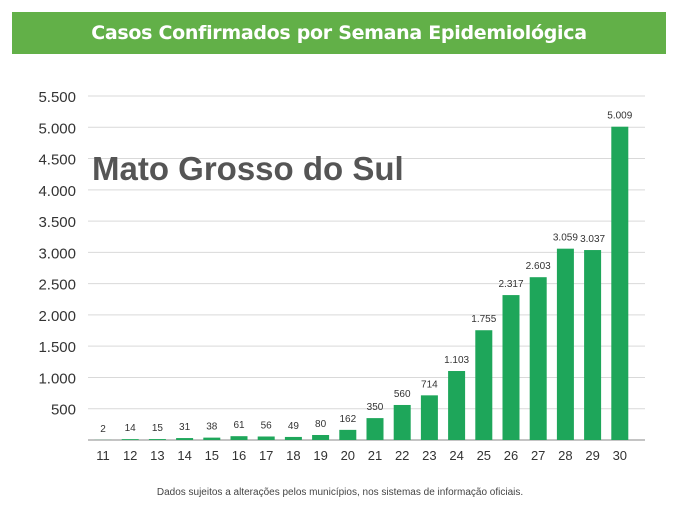 This screenshot has width=680, height=508. What do you see at coordinates (57, 222) in the screenshot?
I see `y-tick-label: 3.500` at bounding box center [57, 222].